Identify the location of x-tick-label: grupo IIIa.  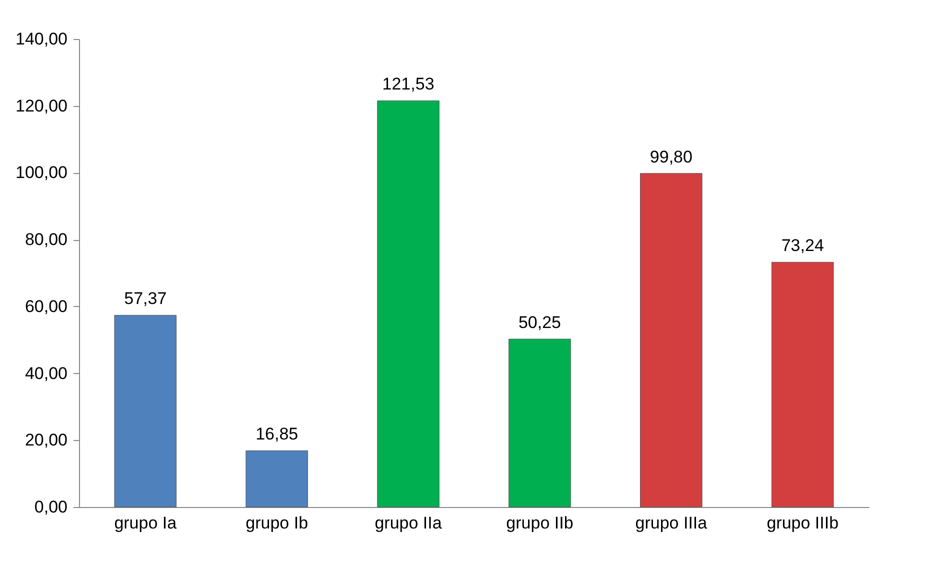
(671, 523).